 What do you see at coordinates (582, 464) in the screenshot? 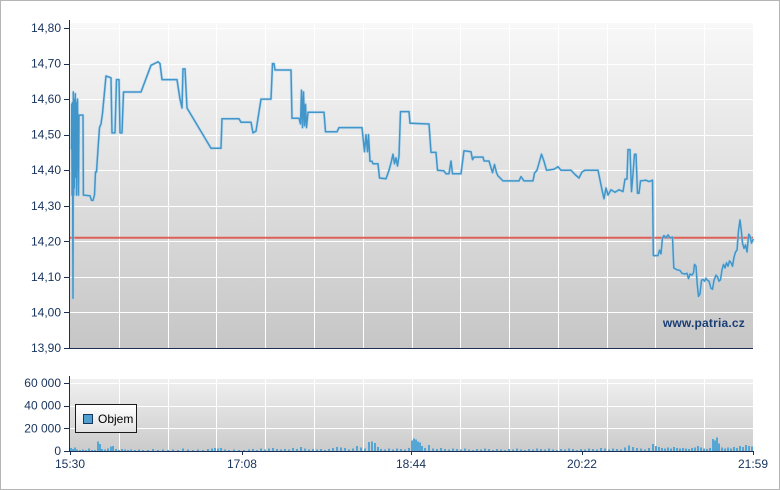
I see `time-axis-label: 20:22` at bounding box center [582, 464].